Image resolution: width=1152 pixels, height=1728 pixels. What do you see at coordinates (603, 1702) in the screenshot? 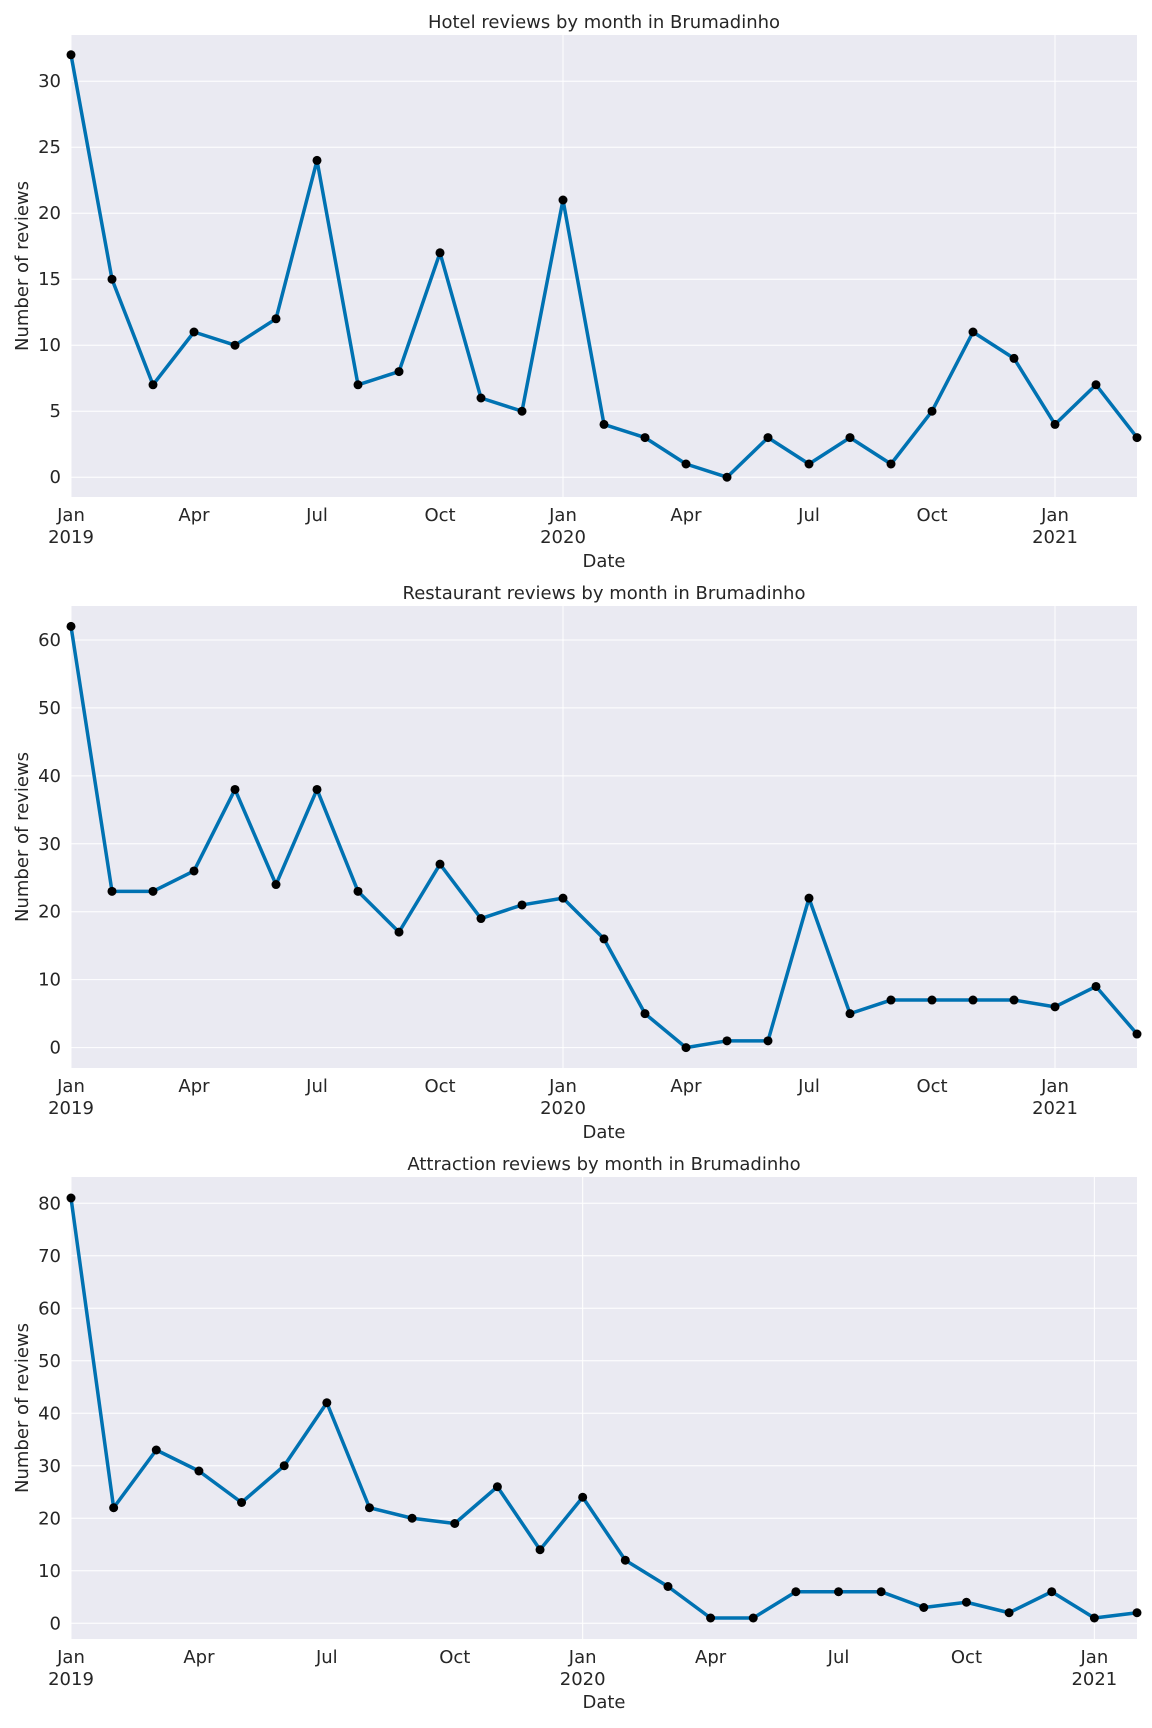
I see `x-axis-label: Date` at bounding box center [603, 1702].